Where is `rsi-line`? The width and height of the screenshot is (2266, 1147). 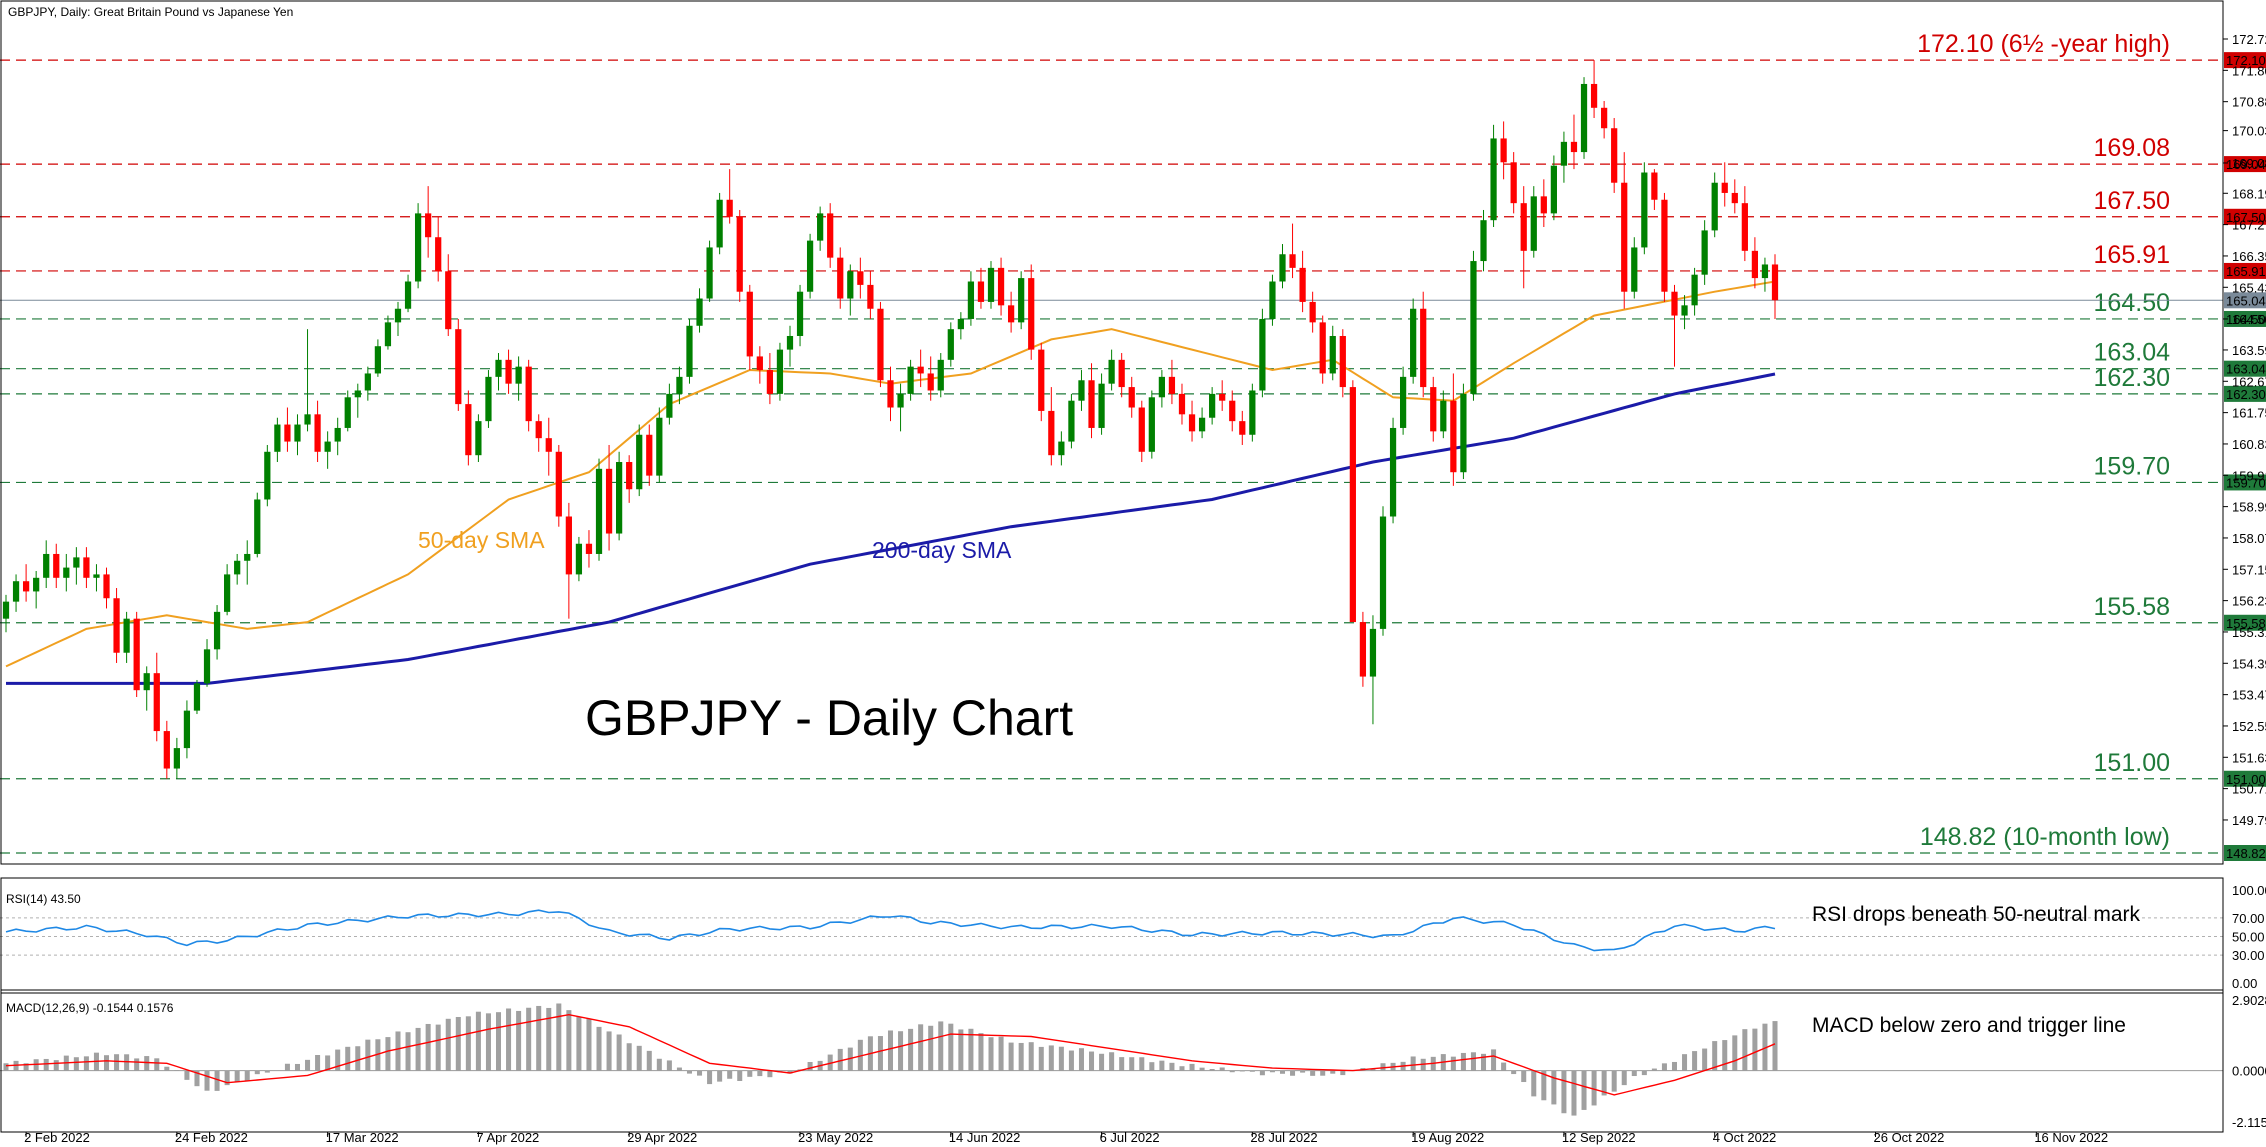
rsi-line is located at coordinates (890, 930).